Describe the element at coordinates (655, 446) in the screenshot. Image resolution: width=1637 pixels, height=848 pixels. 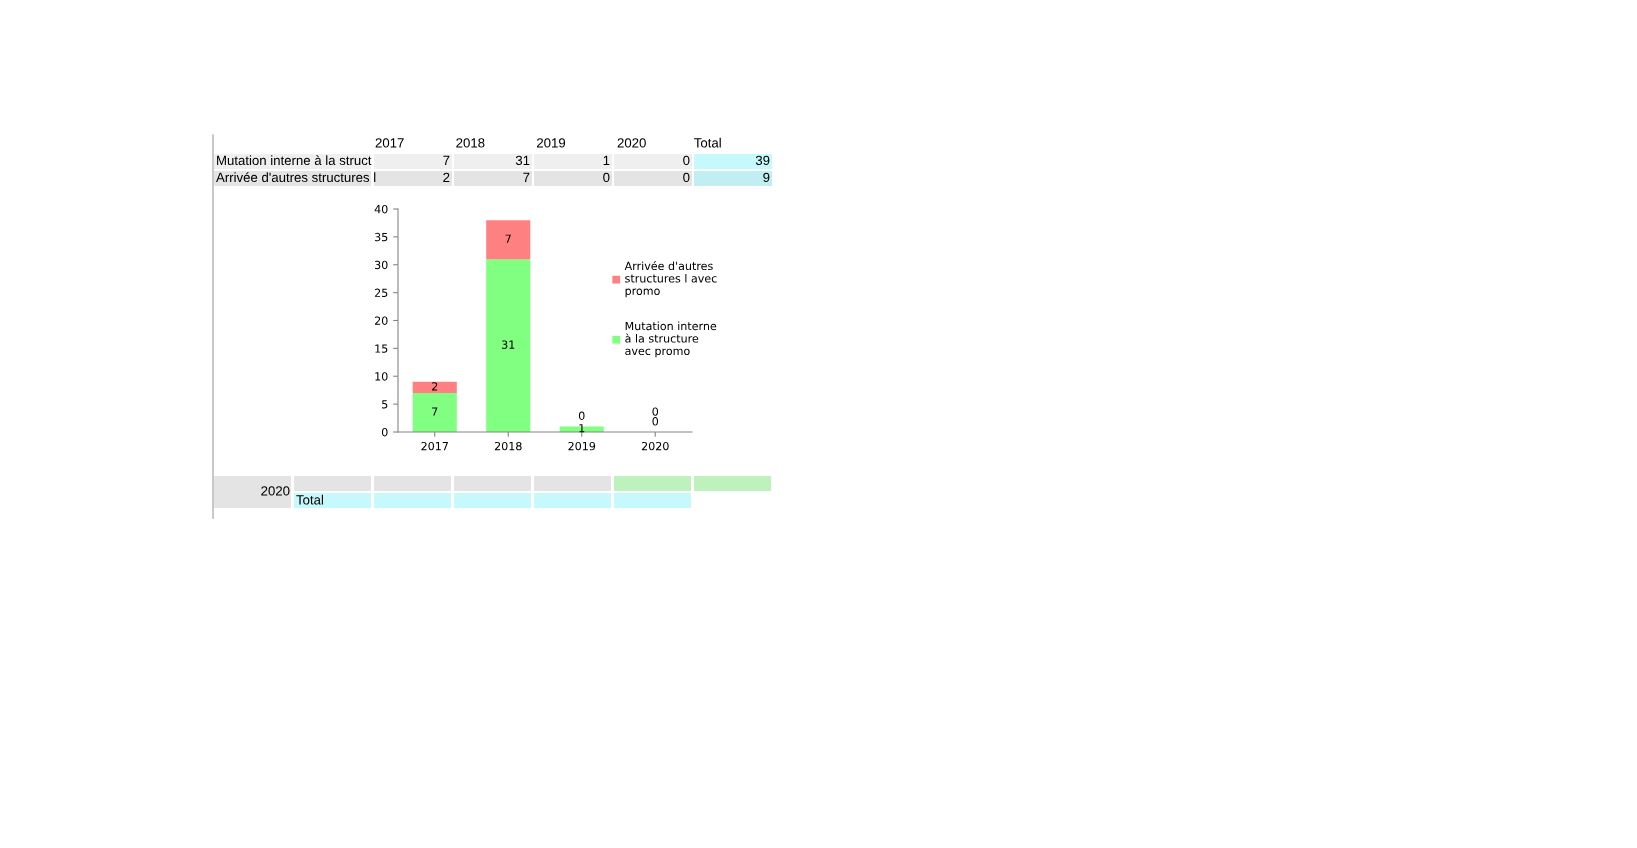
I see `x-tick-label: 2020` at that location.